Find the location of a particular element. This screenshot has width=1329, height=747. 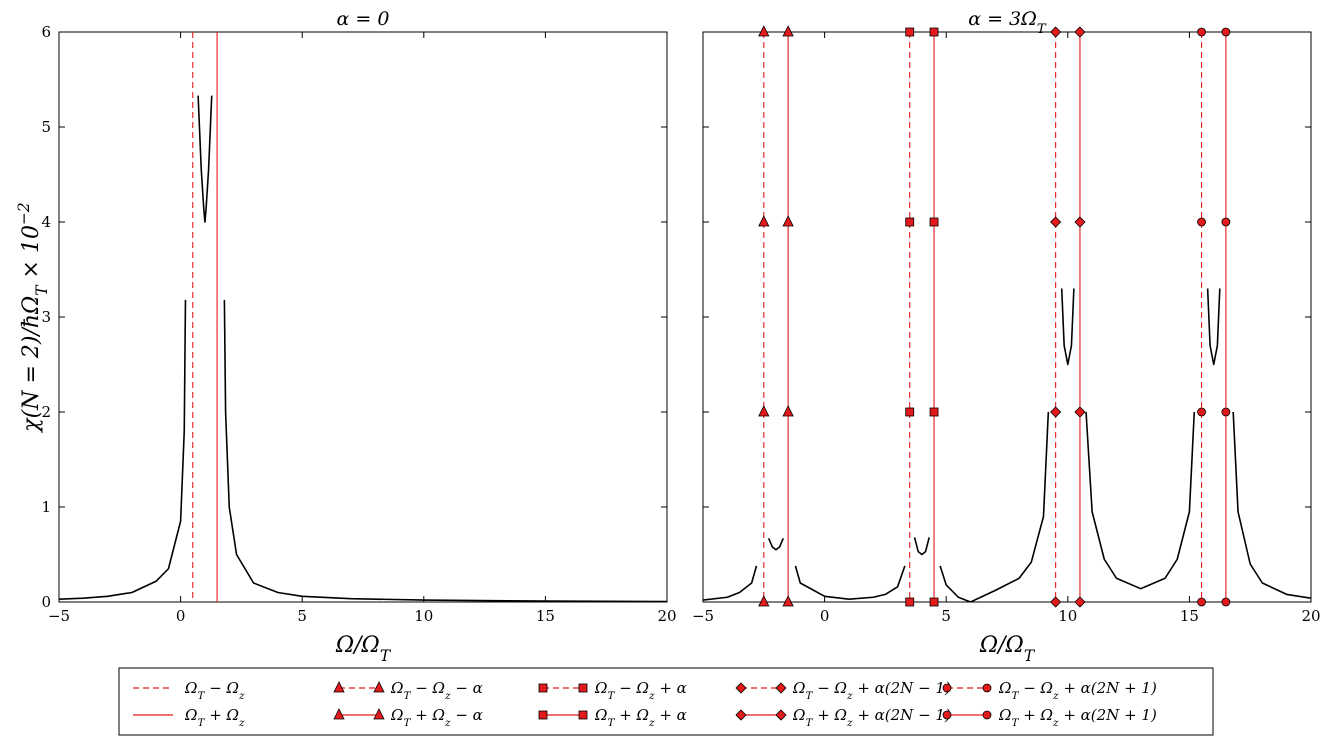

legend-entry: ΩT​ + Ωz​ + α is located at coordinates (612, 717).